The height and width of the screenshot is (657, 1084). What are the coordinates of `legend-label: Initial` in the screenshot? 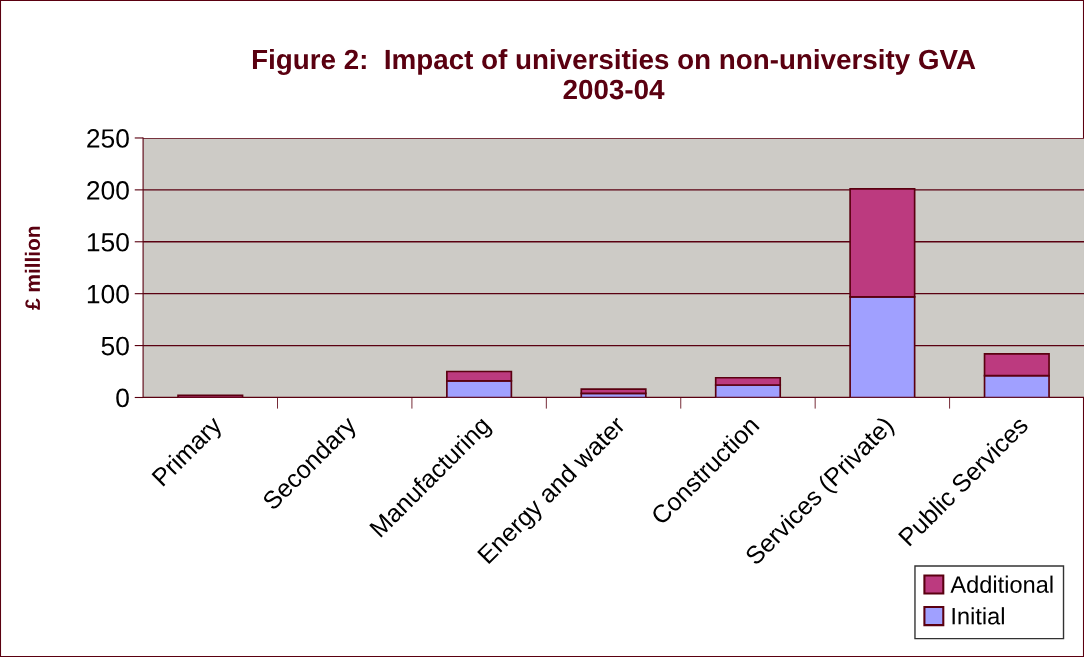 It's located at (978, 616).